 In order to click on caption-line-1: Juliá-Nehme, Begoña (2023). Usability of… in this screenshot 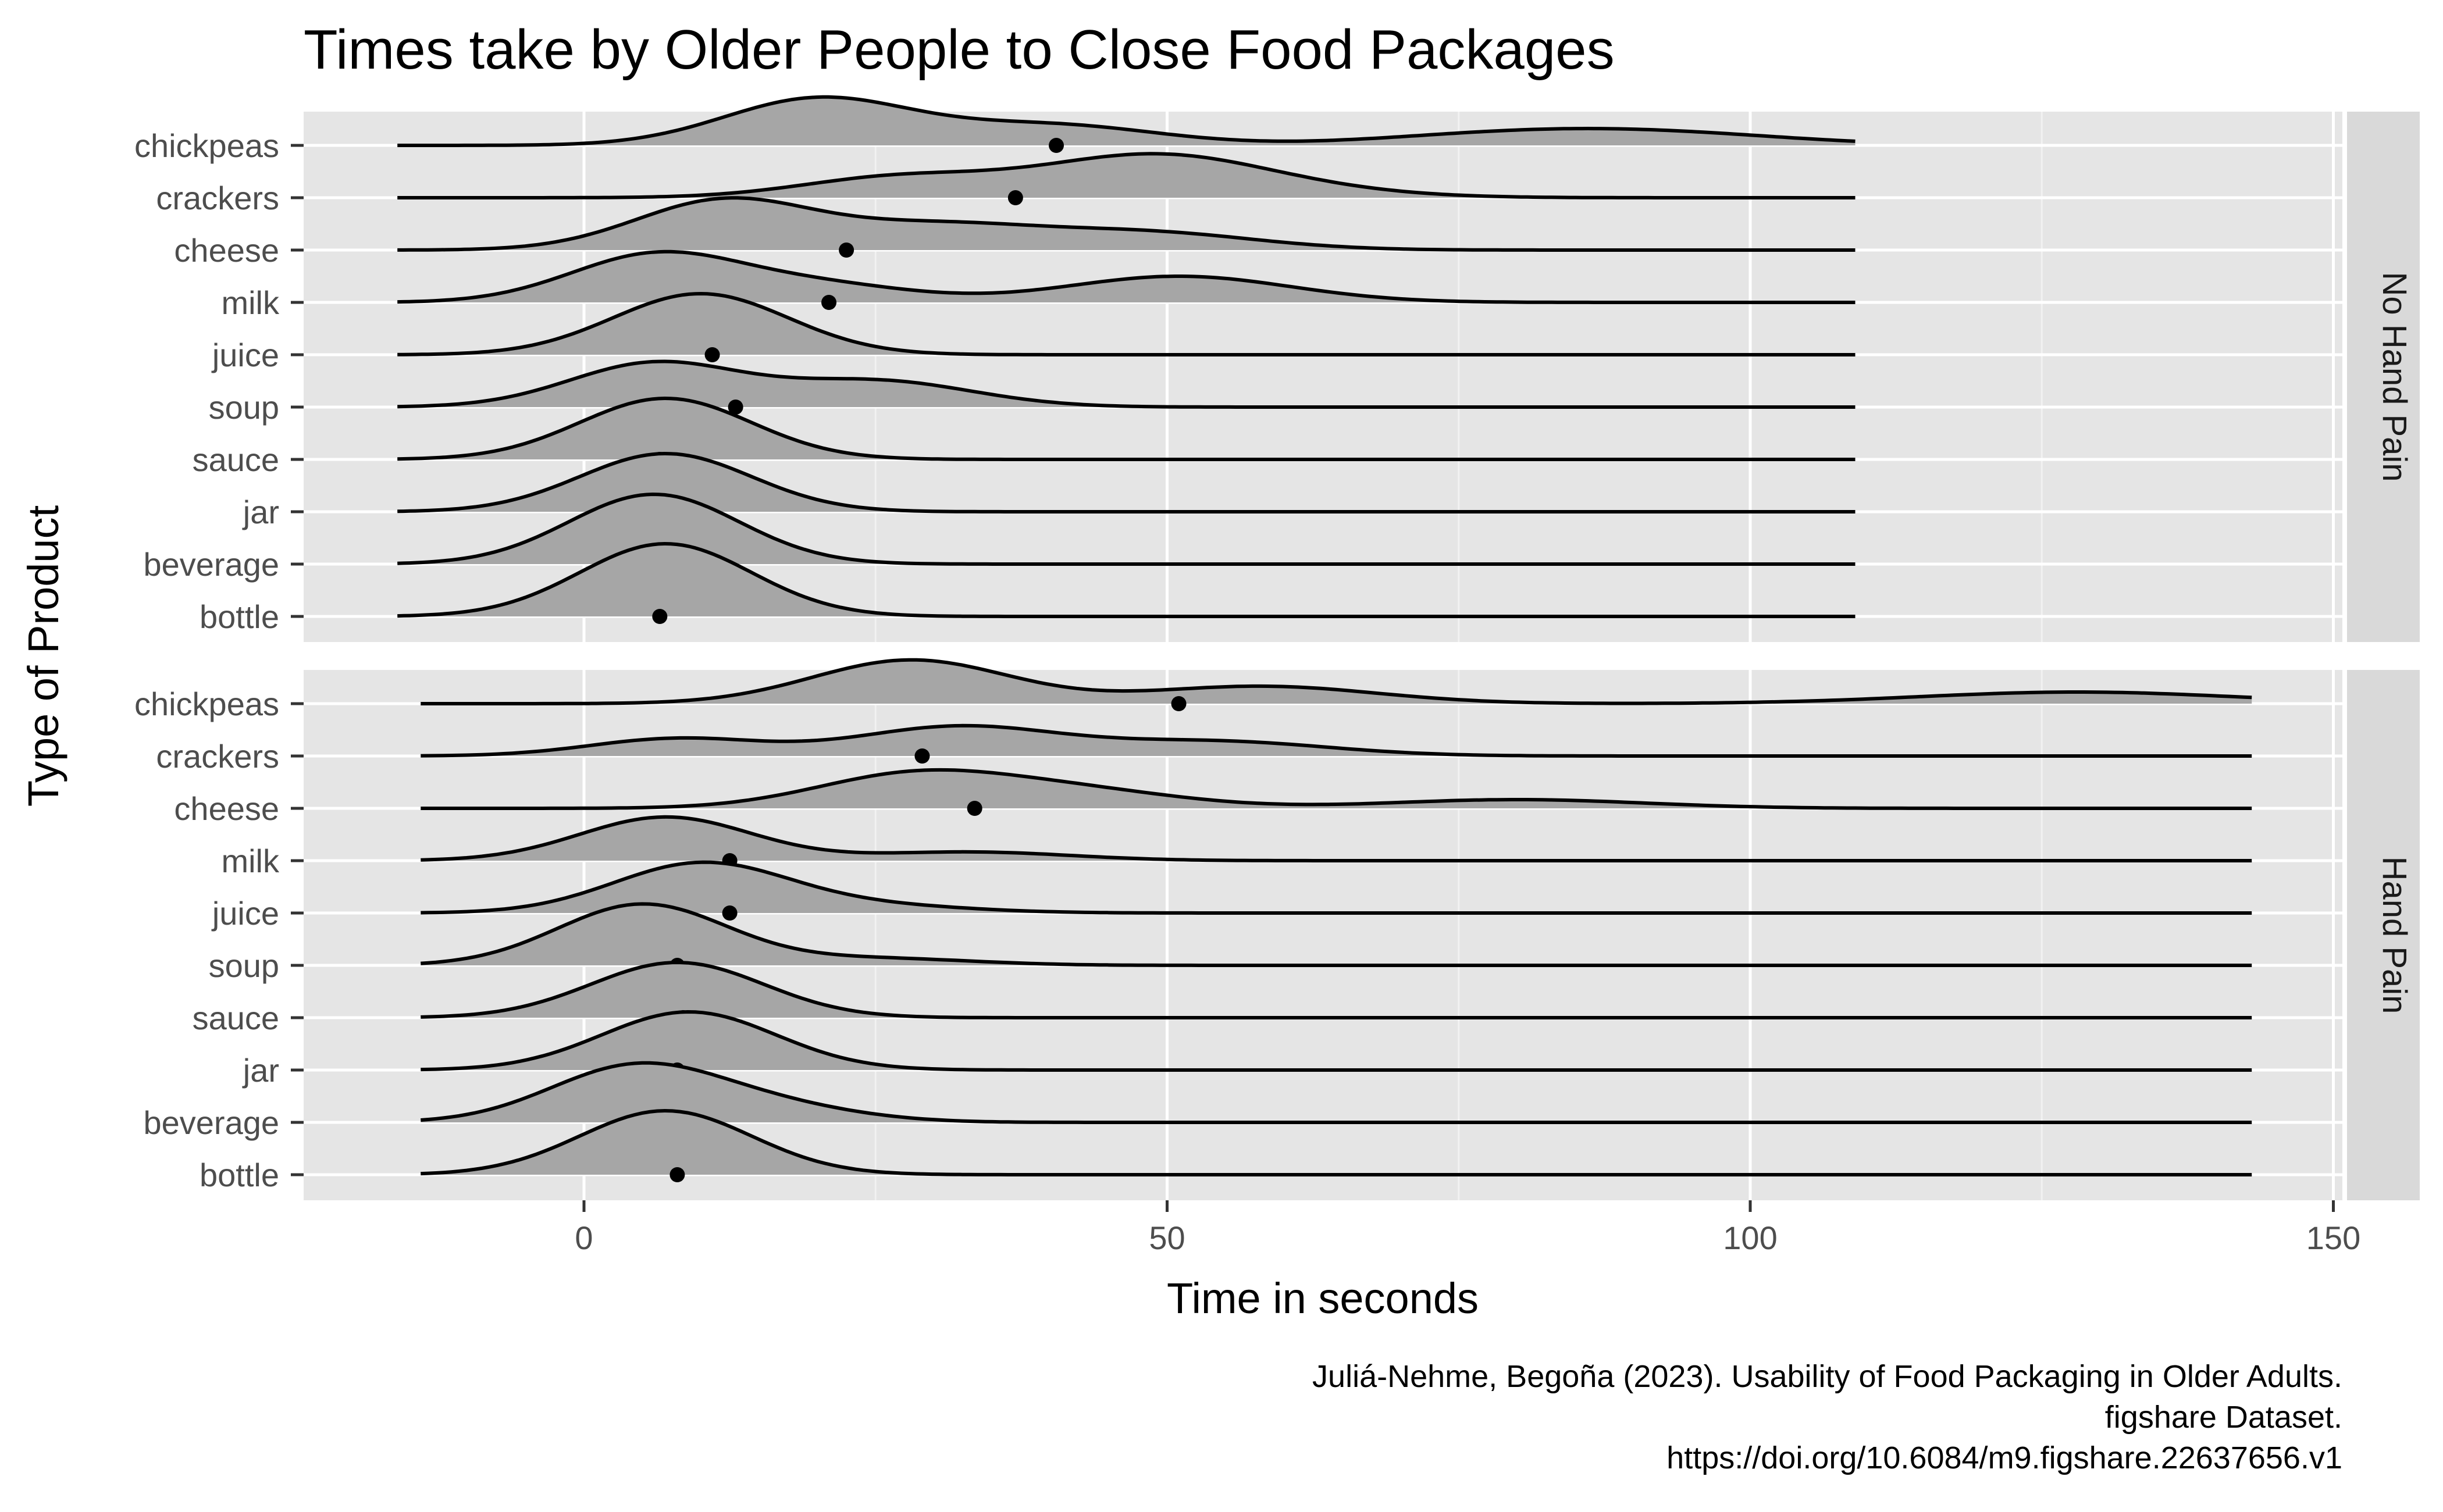, I will do `click(1827, 1376)`.